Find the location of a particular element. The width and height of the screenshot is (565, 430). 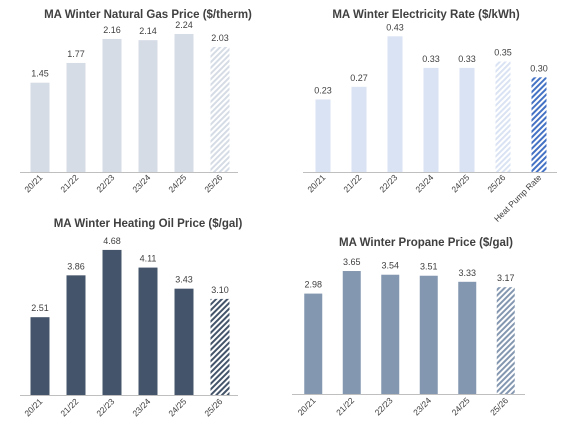

natural-gas-tick-label: 23/24 is located at coordinates (141, 183).